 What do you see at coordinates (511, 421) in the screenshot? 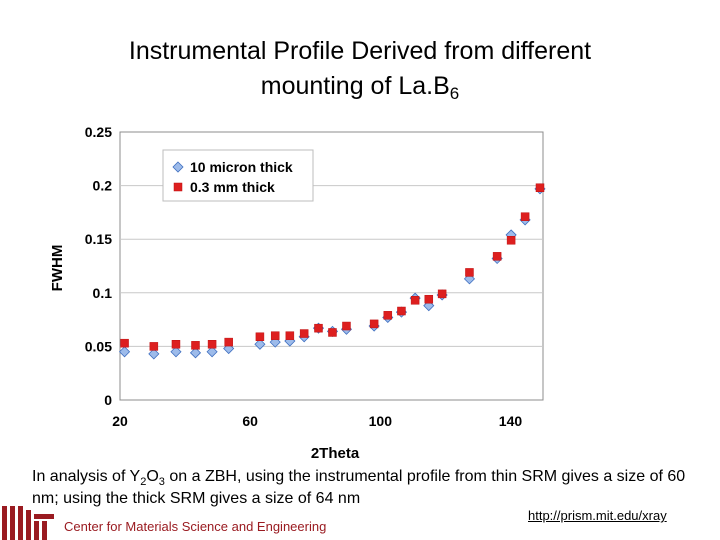
I see `x-tick-label: 140` at bounding box center [511, 421].